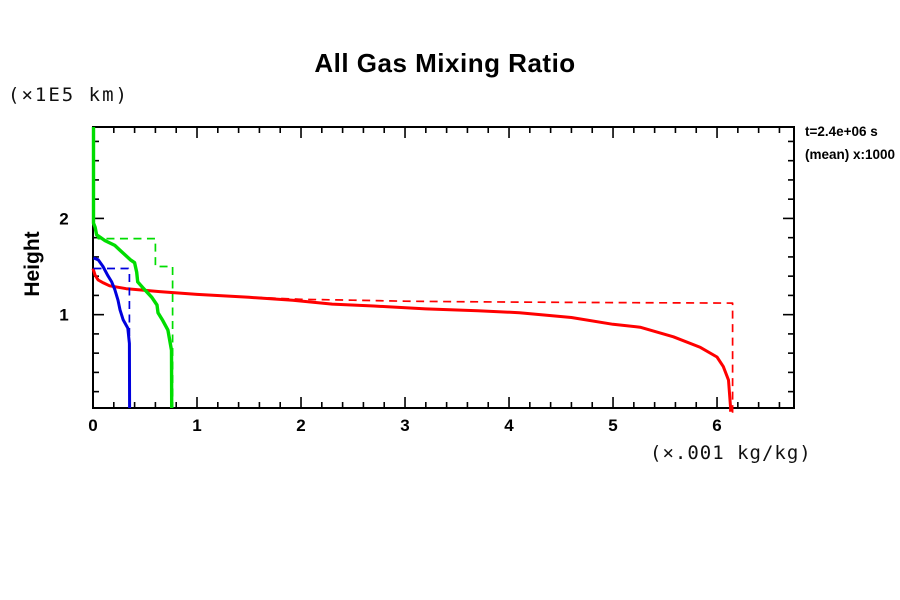 The height and width of the screenshot is (600, 900). What do you see at coordinates (716, 425) in the screenshot?
I see `x-tick-label: 6` at bounding box center [716, 425].